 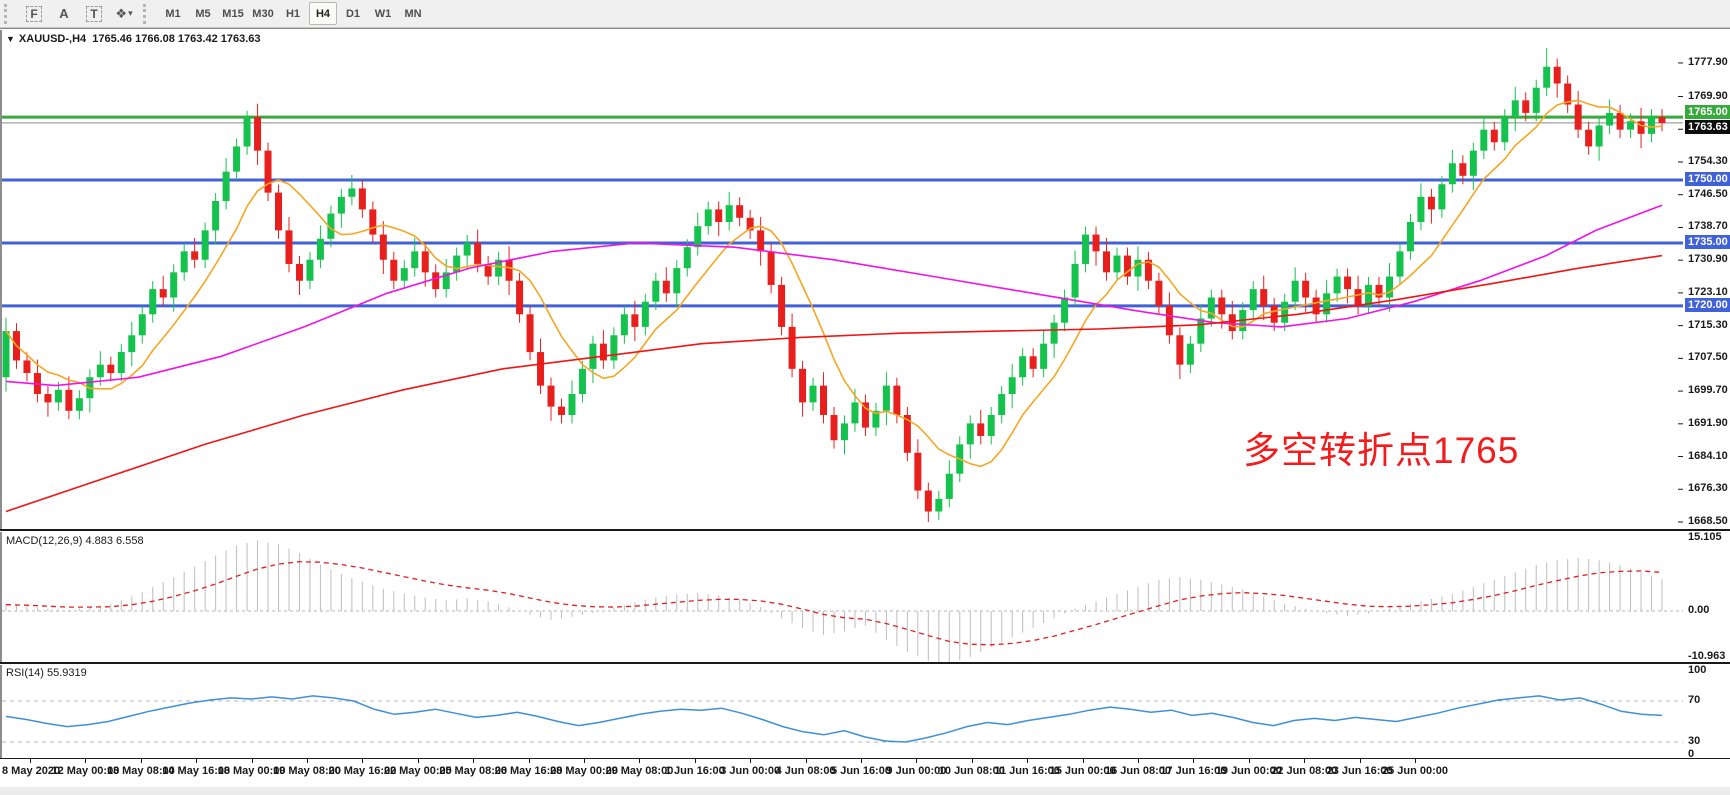 I want to click on time-tick-label: 11 Jun 16:00, so click(x=1027, y=771).